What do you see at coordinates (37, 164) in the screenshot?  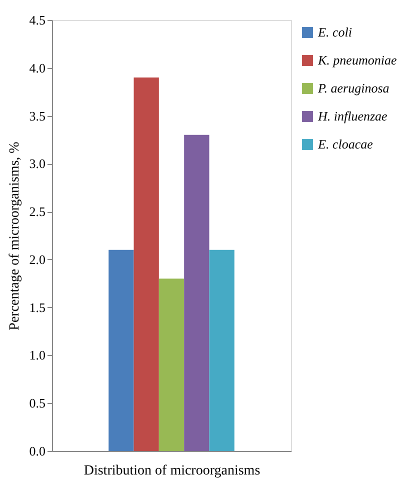 I see `y-tick-label: 3.0` at bounding box center [37, 164].